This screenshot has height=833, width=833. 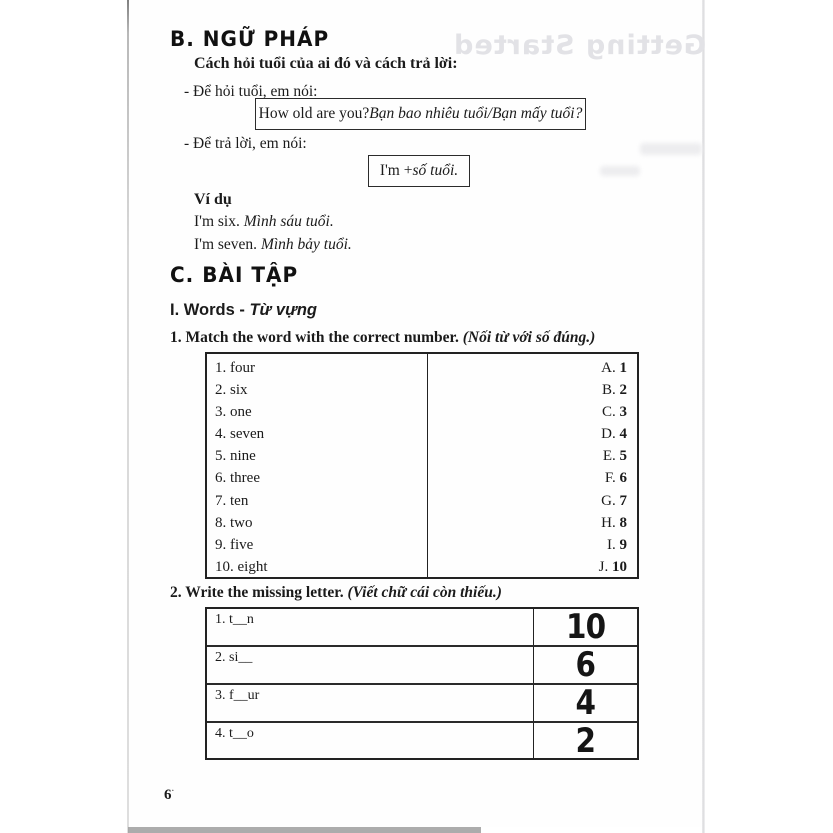 I want to click on example-vietnamese: Mình bảy tuổi., so click(x=306, y=244).